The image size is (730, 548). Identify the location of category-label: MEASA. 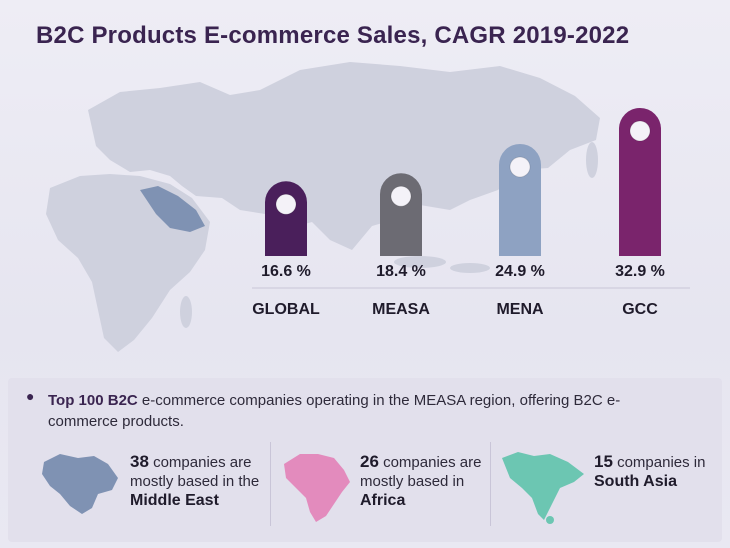
(401, 309).